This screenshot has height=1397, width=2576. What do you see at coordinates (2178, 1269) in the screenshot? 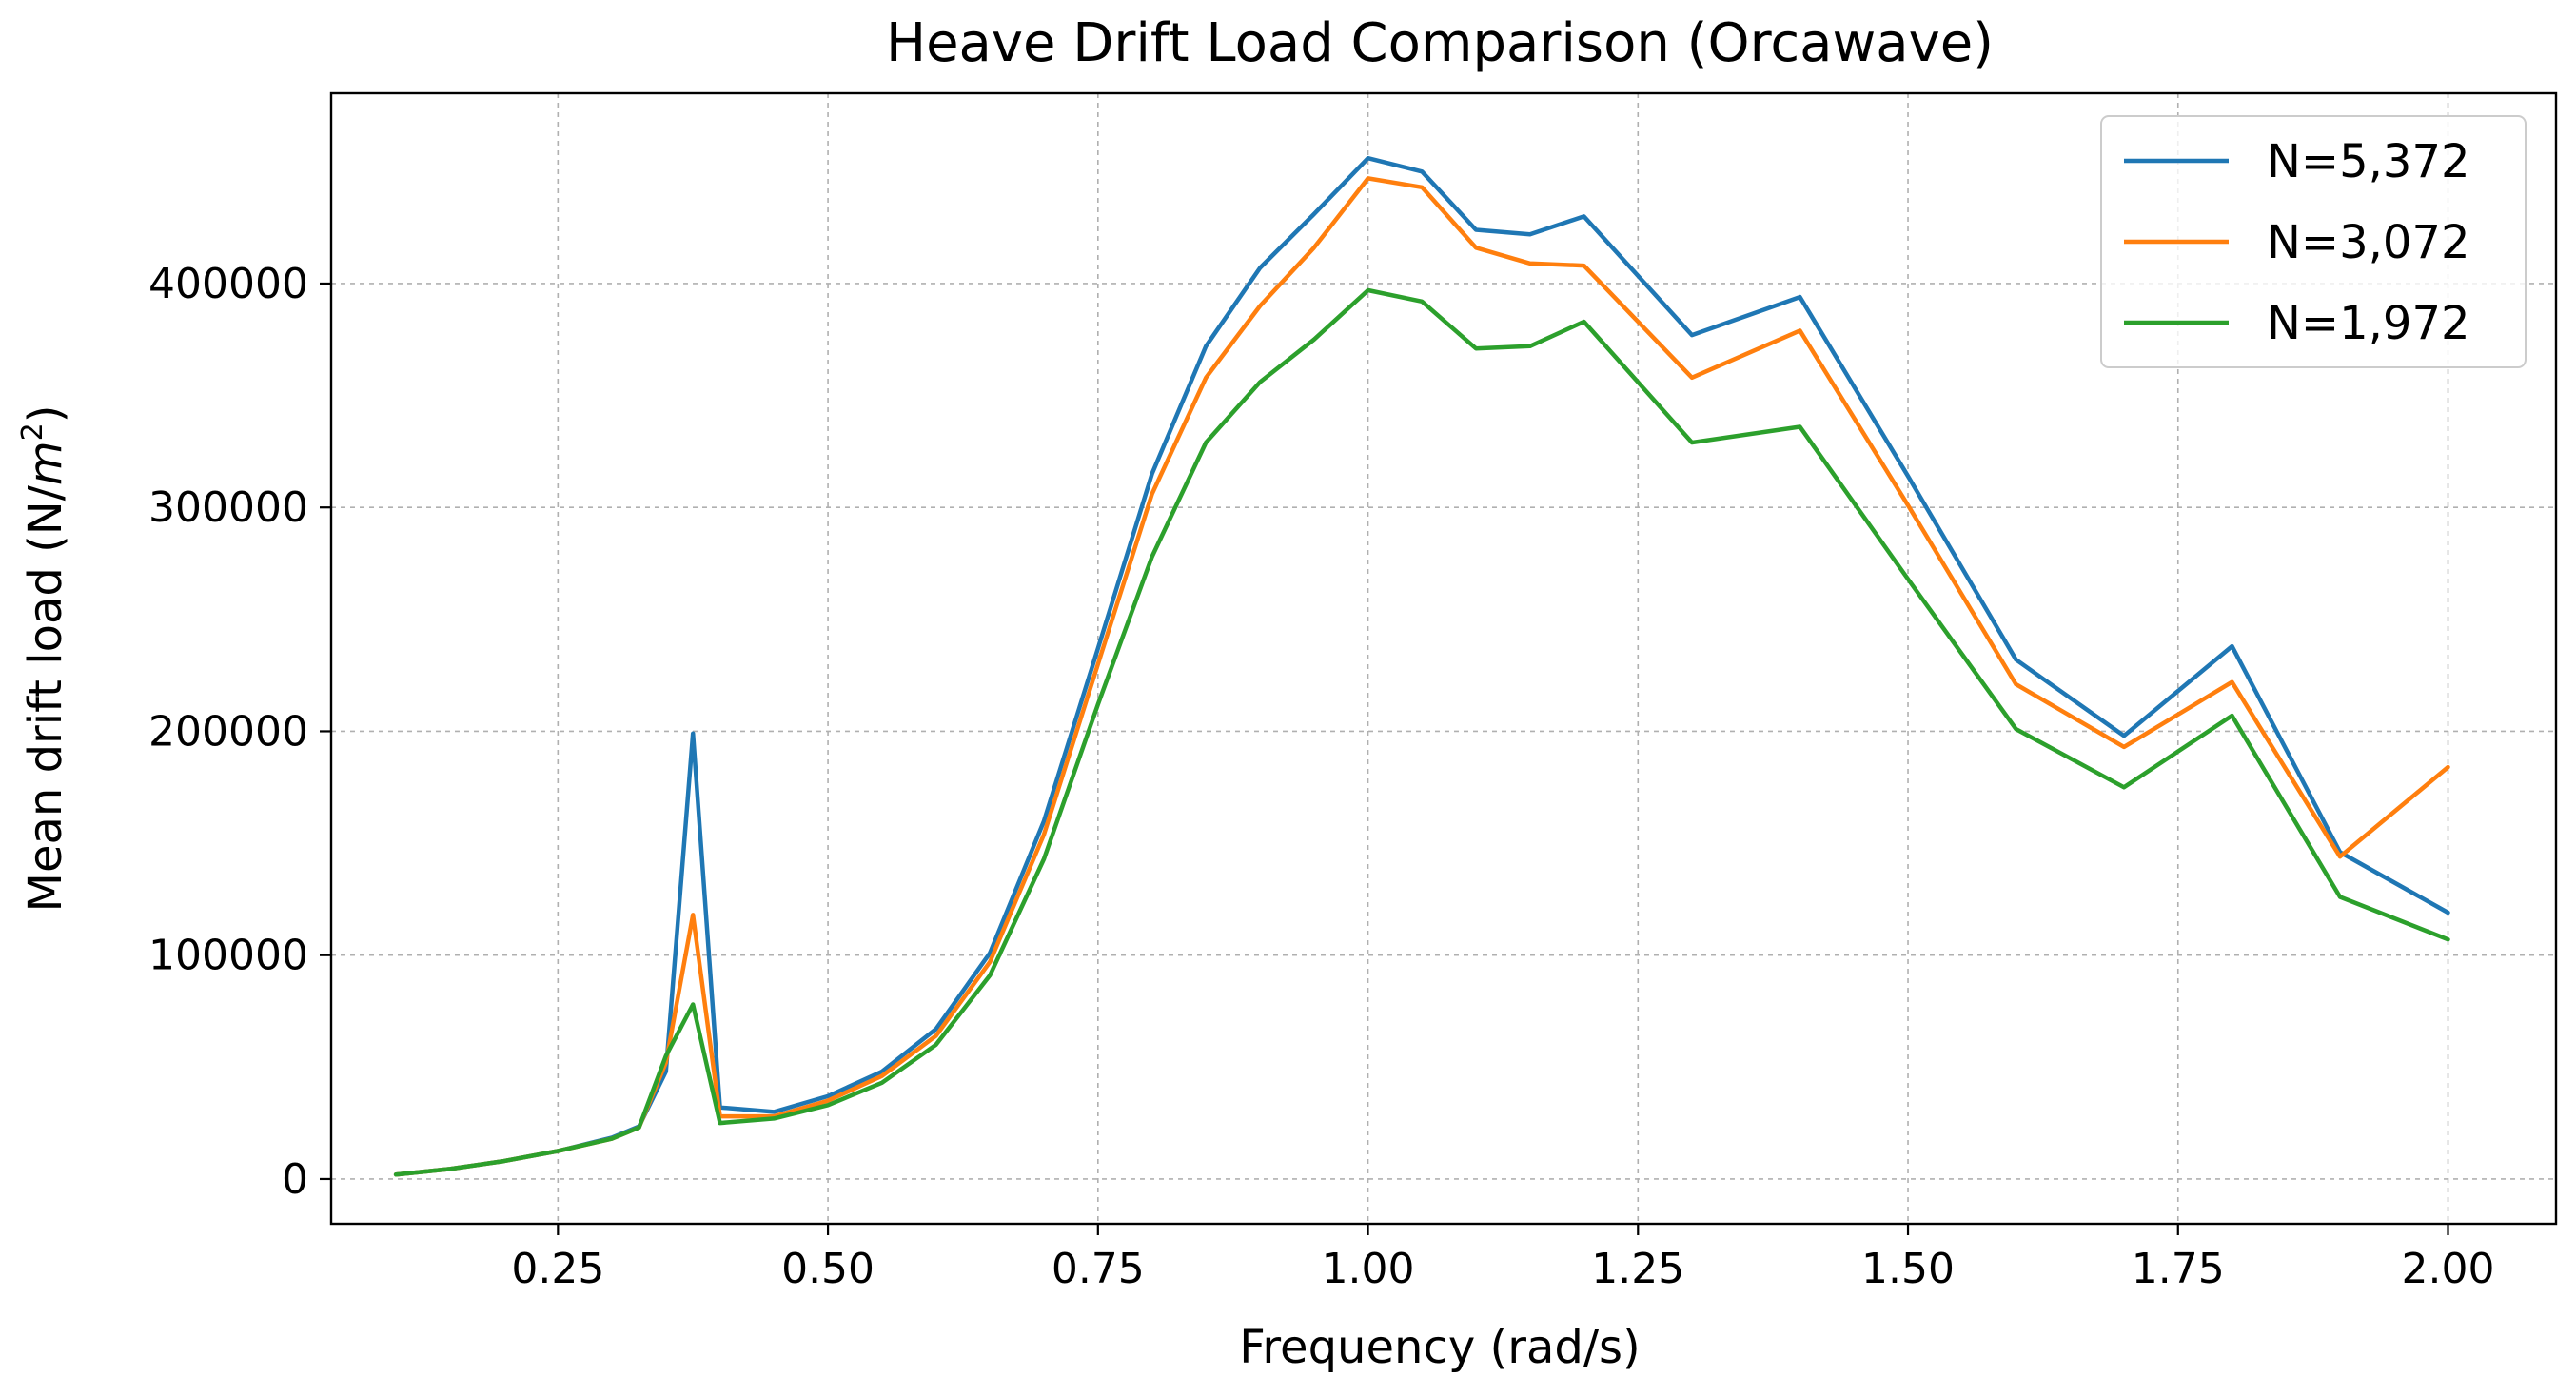
I see `x-tick-label: 1.75` at bounding box center [2178, 1269].